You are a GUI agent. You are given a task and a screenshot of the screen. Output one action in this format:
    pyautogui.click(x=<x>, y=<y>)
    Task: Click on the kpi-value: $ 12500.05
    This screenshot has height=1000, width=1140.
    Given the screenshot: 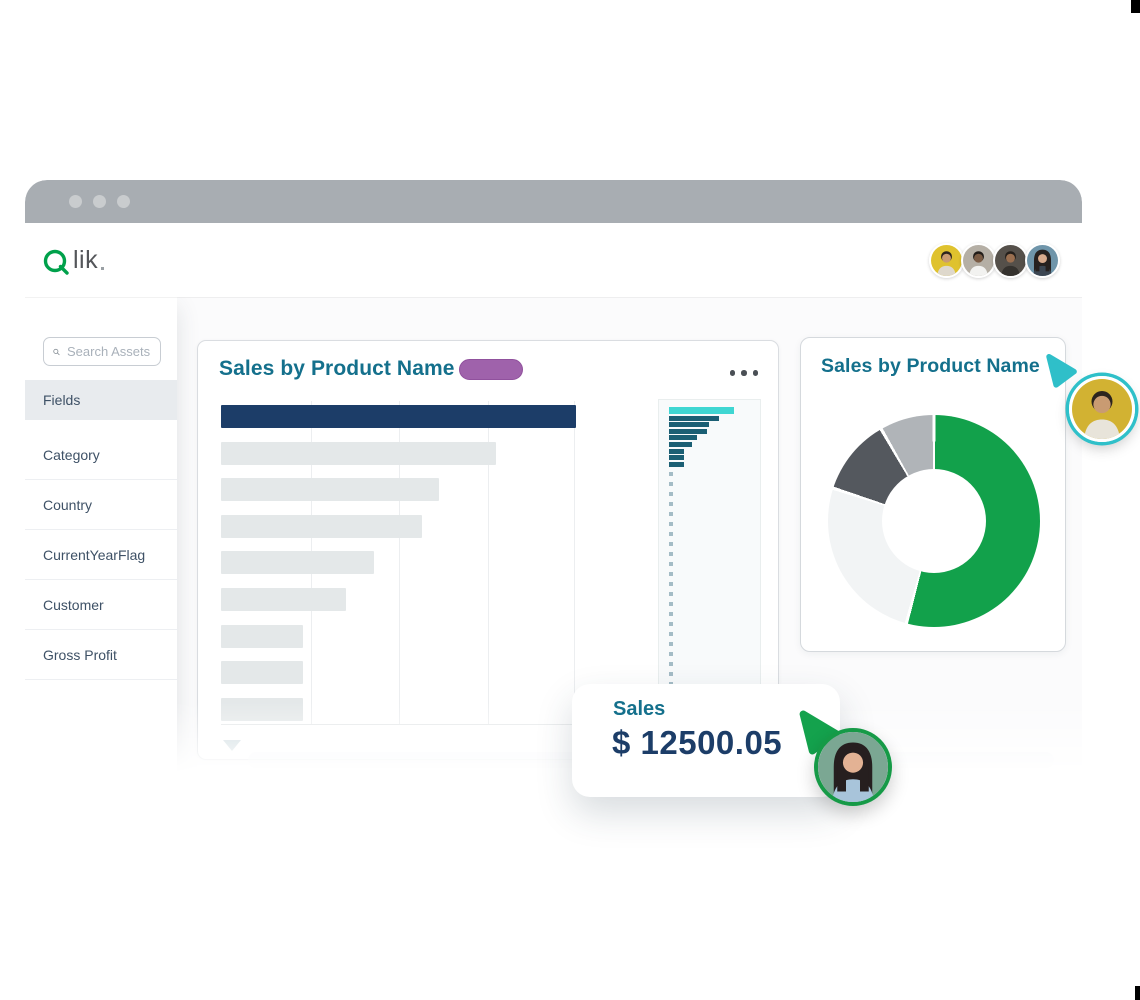 What is the action you would take?
    pyautogui.click(x=697, y=742)
    